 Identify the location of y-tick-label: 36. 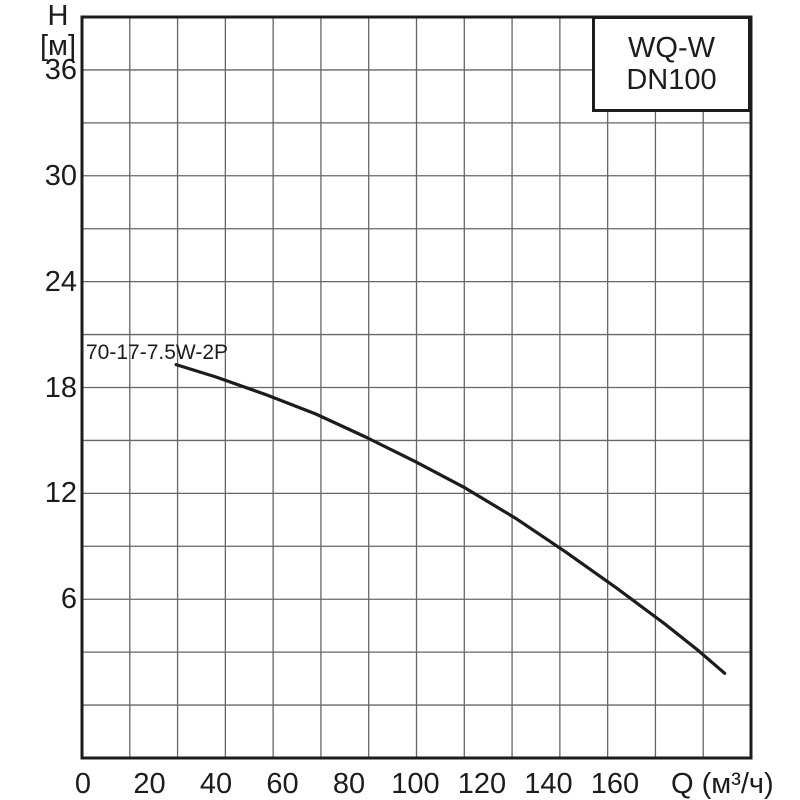
(60, 70).